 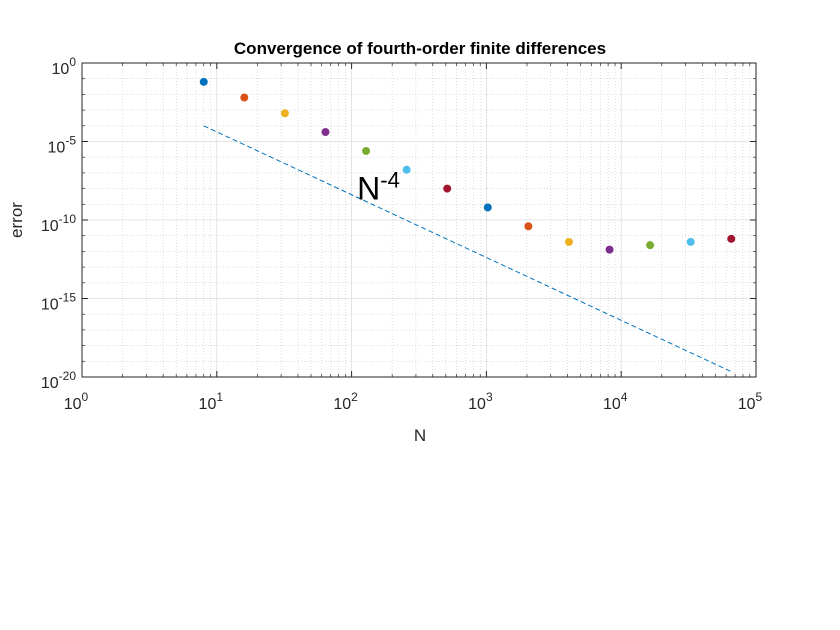 What do you see at coordinates (70, 141) in the screenshot?
I see `y-tick-exponent: -5` at bounding box center [70, 141].